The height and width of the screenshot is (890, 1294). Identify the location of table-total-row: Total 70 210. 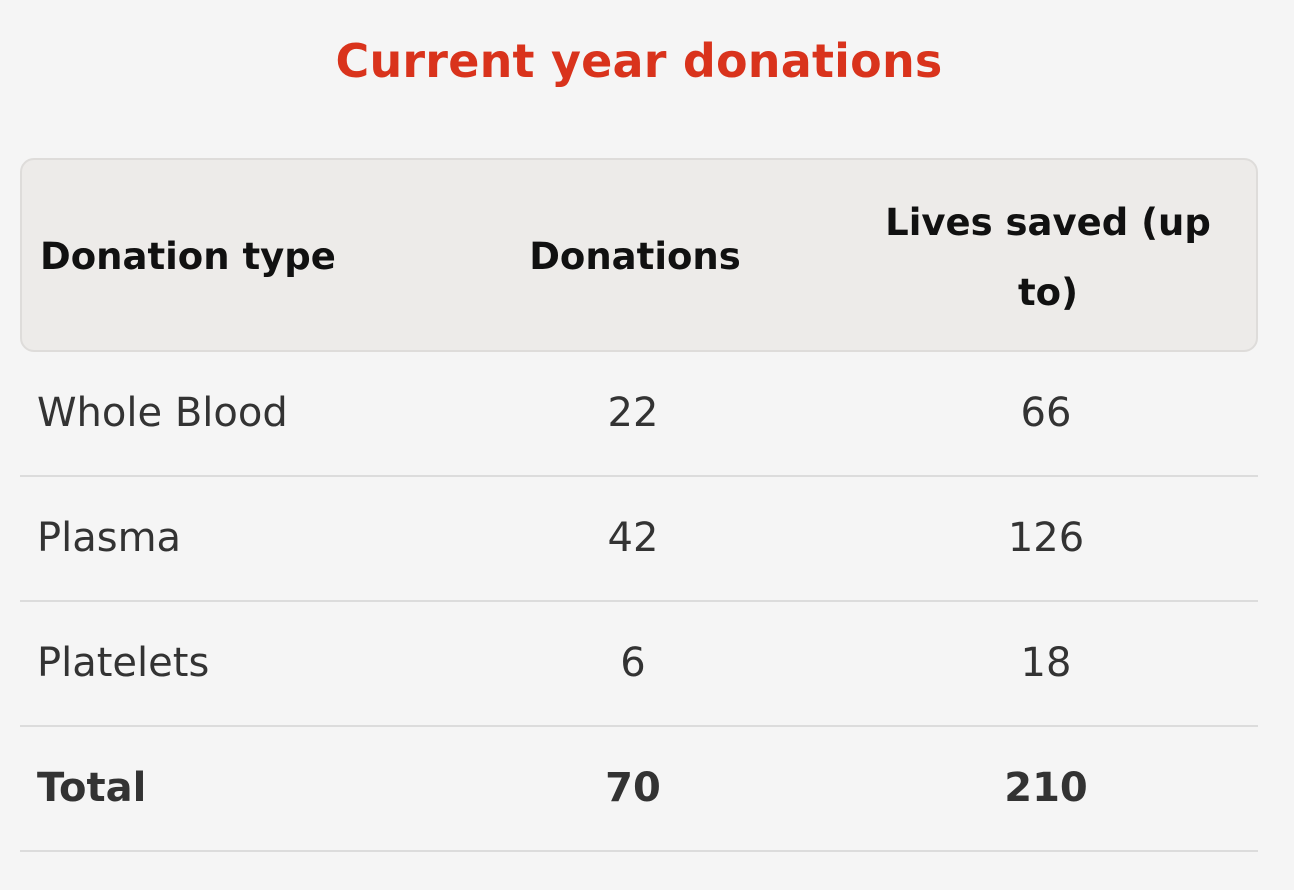
(639, 789).